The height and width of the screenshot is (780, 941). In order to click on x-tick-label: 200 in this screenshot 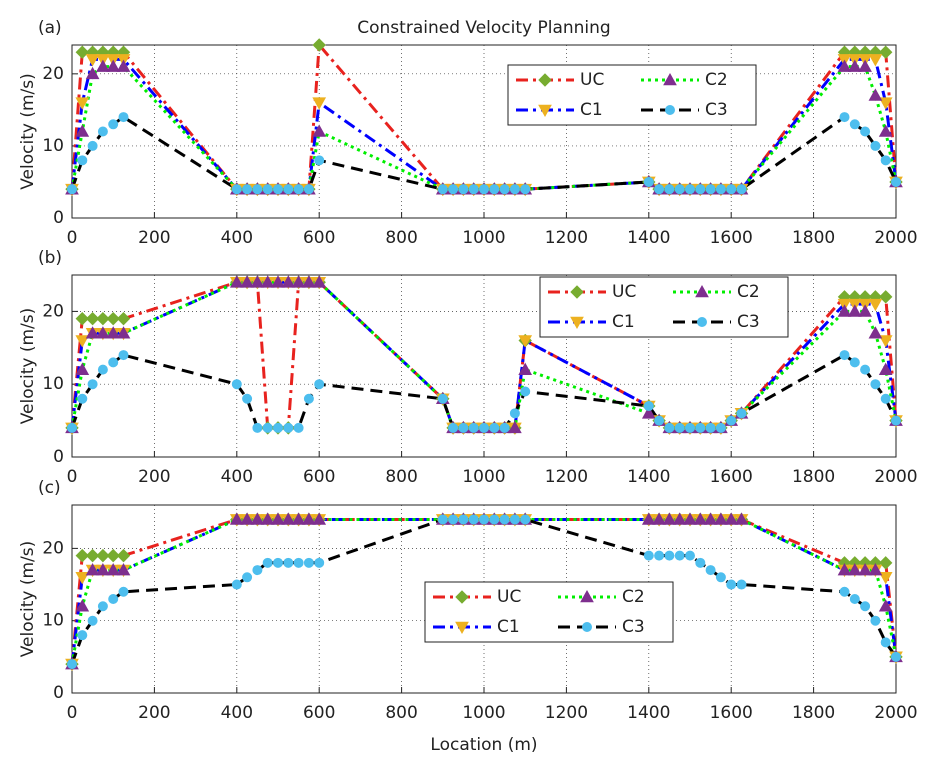, I will do `click(154, 238)`.